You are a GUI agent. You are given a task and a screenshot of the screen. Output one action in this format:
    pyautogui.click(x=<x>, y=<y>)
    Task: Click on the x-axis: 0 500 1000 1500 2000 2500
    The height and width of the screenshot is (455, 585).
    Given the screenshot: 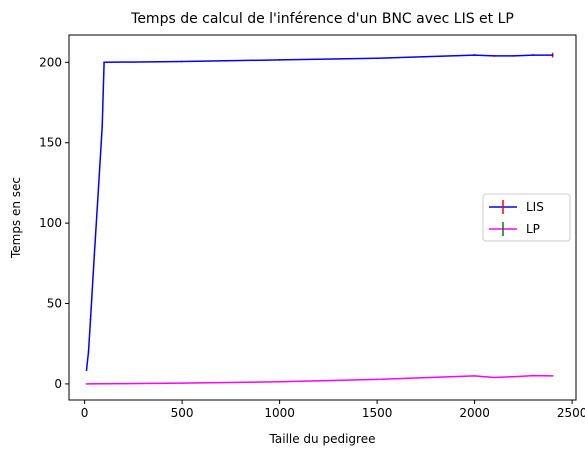 What is the action you would take?
    pyautogui.click(x=333, y=410)
    